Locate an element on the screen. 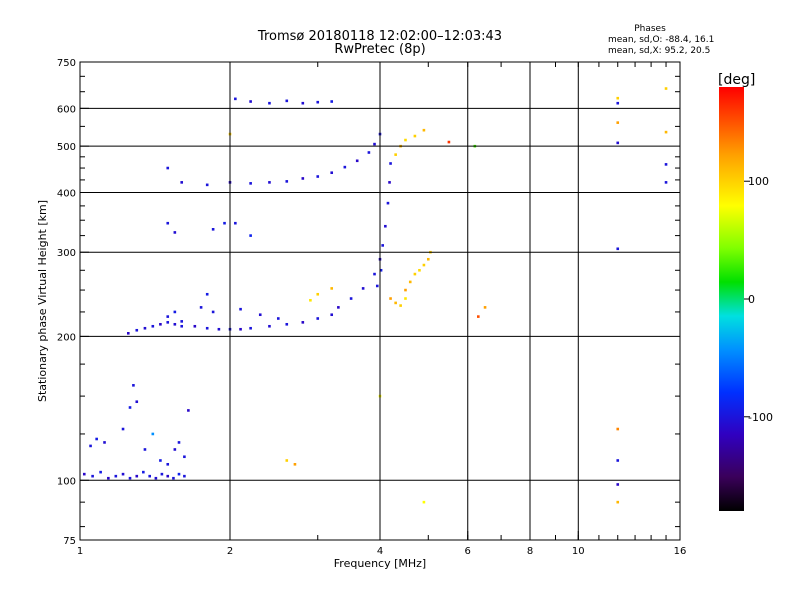 The height and width of the screenshot is (600, 800). x-tick-label: 4 is located at coordinates (380, 551).